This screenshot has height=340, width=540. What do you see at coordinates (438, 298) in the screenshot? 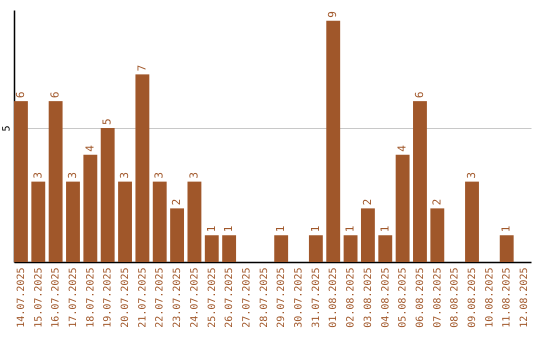
I see `x-tick-label: 07.08.2025` at bounding box center [438, 298].